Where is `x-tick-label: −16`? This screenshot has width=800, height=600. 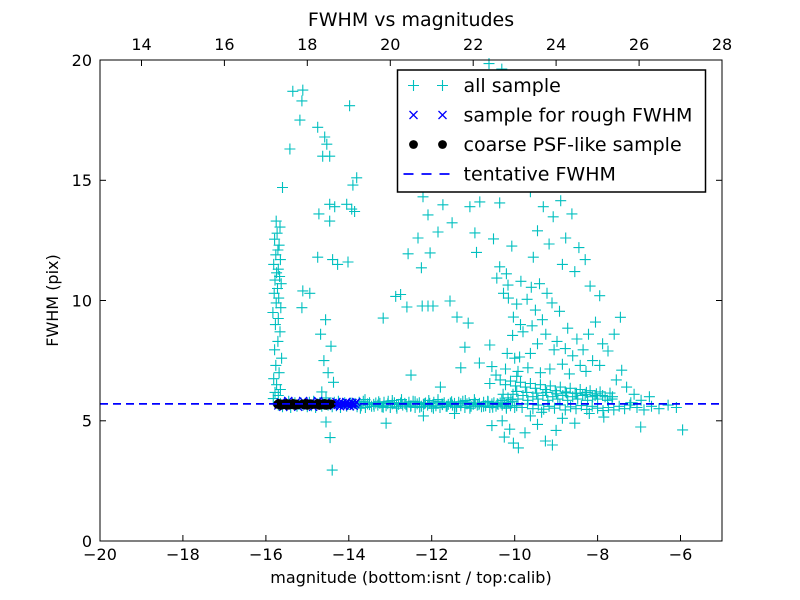
x-tick-label: −16 is located at coordinates (266, 554).